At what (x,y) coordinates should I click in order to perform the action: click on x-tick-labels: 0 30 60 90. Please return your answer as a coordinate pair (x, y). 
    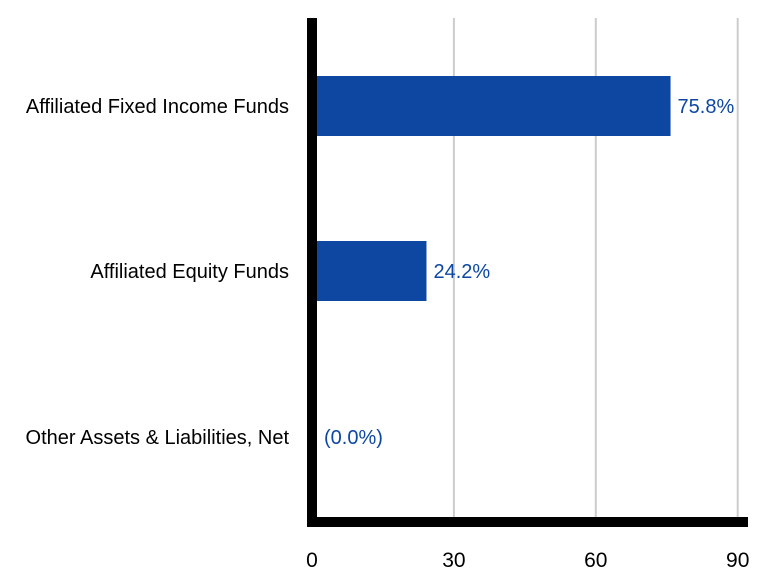
    Looking at the image, I should click on (527, 560).